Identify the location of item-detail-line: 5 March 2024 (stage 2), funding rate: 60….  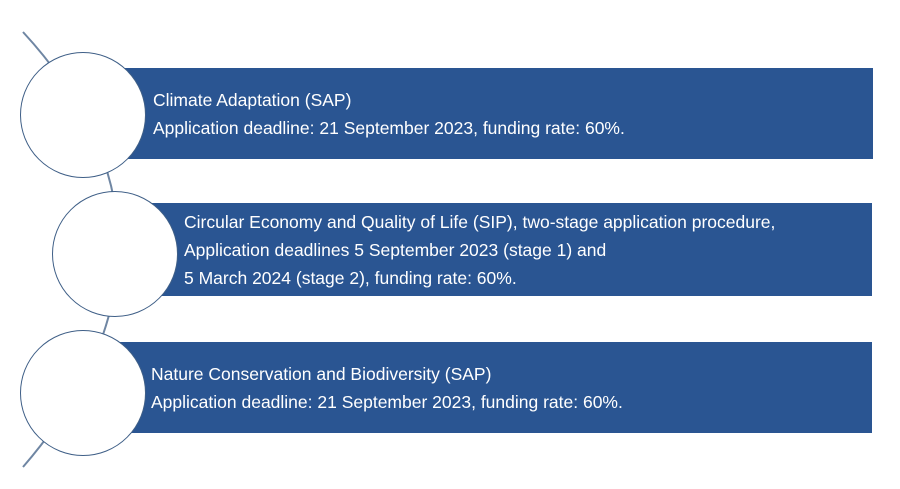
(350, 277).